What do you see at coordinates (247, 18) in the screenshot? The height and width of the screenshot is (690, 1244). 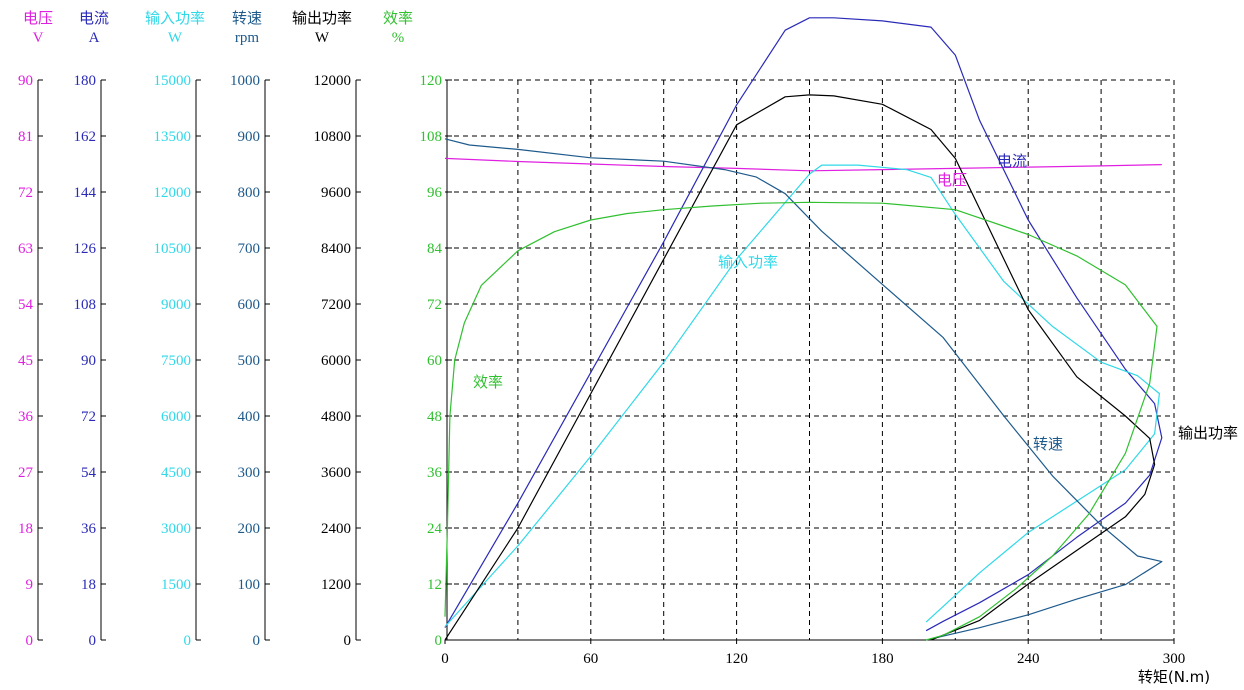 I see `y-axis-title-speed: 转速` at bounding box center [247, 18].